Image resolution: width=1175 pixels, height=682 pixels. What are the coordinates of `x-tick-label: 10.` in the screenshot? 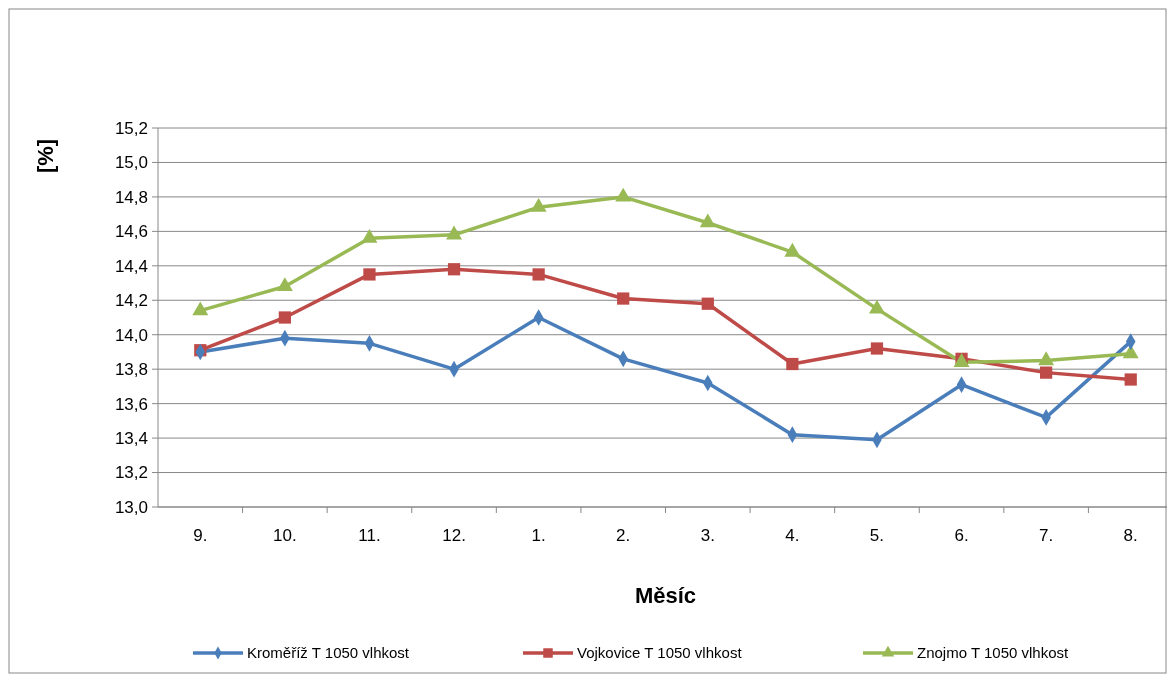 It's located at (285, 535).